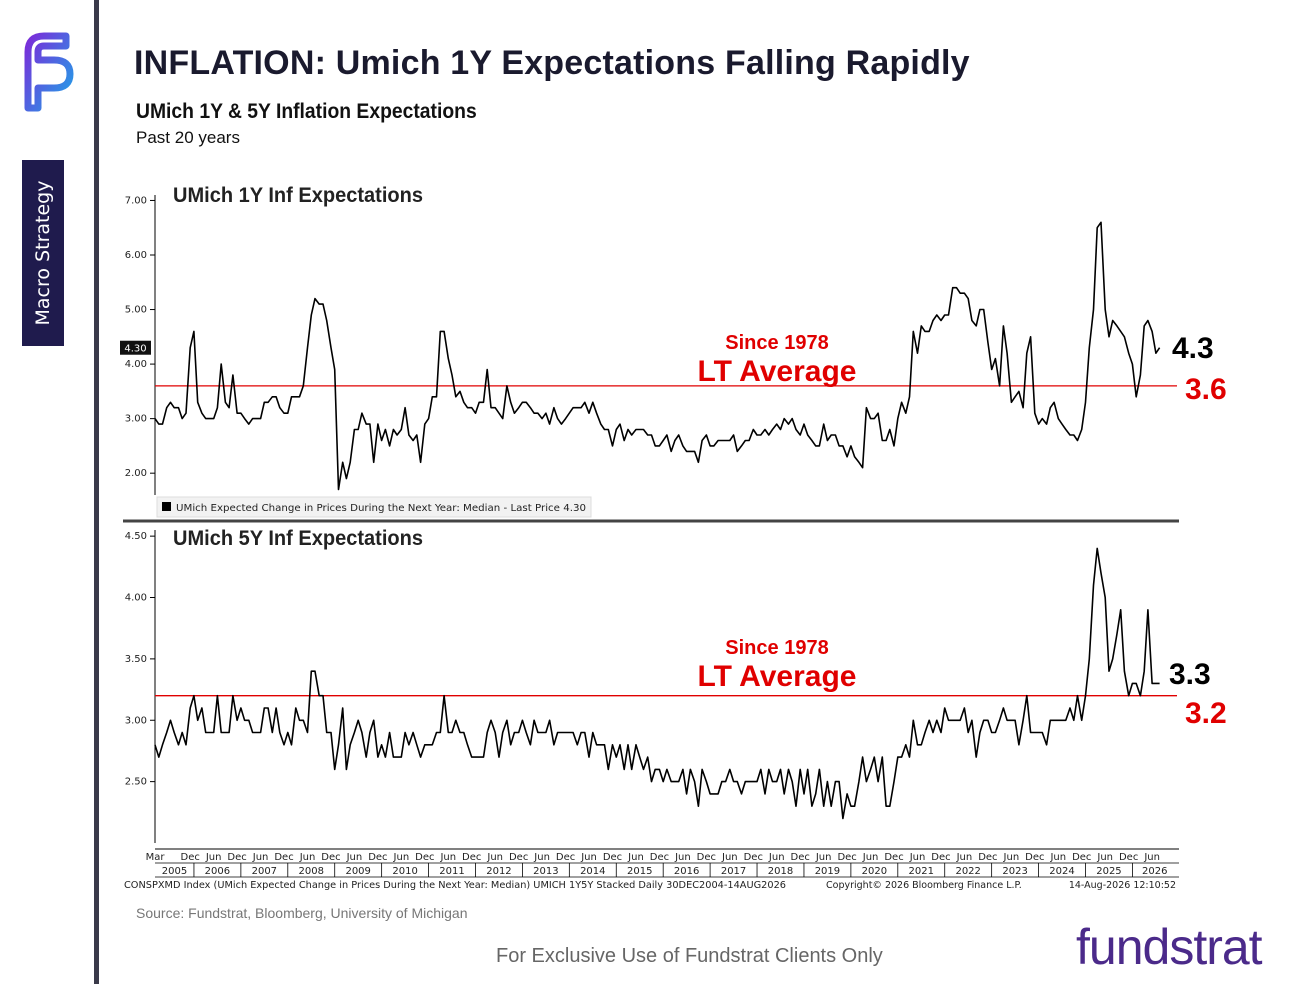 The image size is (1296, 984). Describe the element at coordinates (498, 871) in the screenshot. I see `x-year-label: 2012` at that location.